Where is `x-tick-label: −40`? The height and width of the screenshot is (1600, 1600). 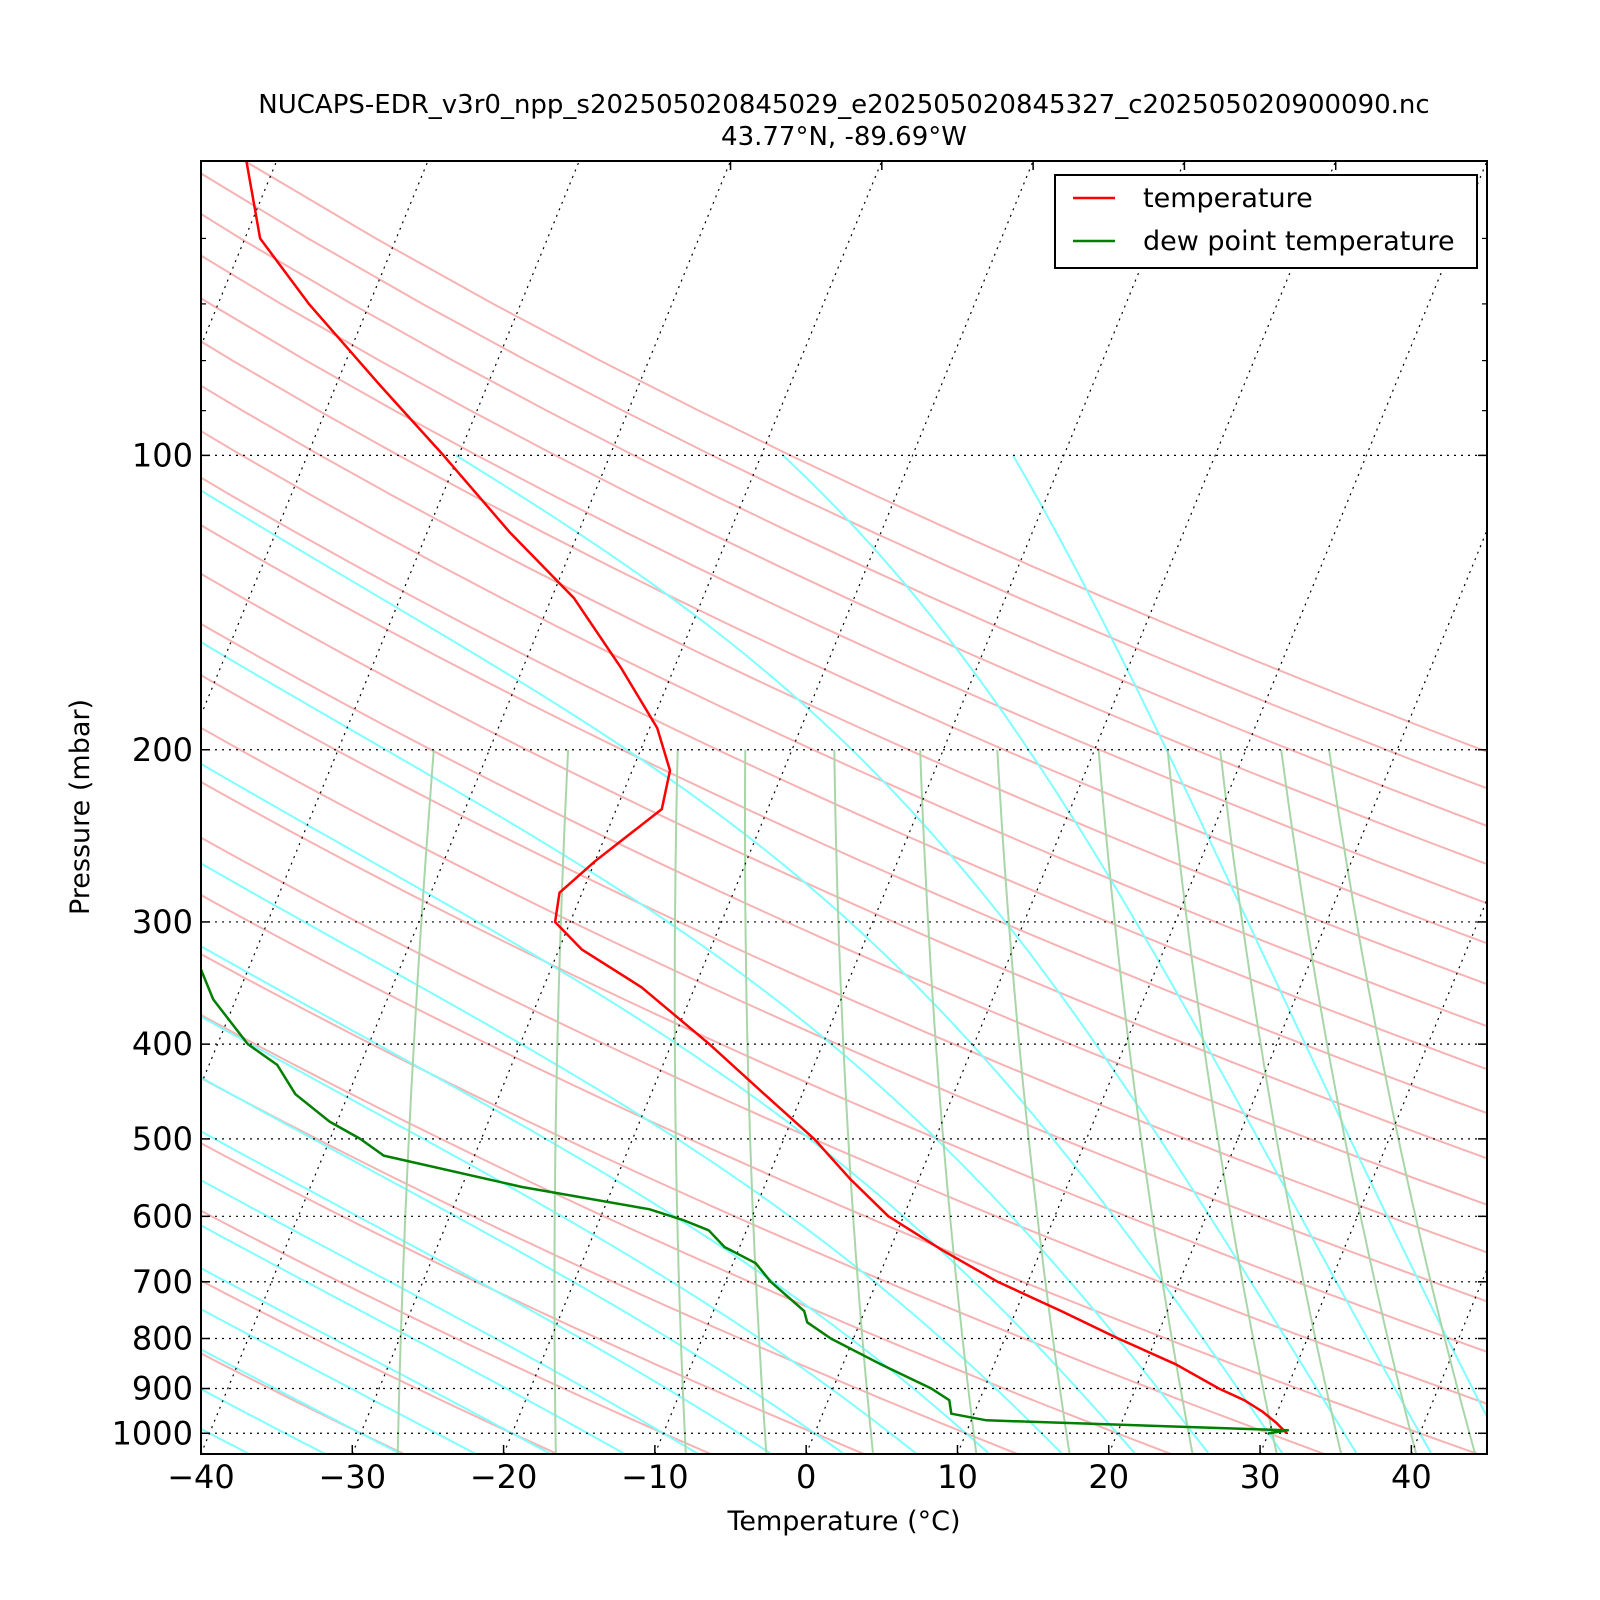 x-tick-label: −40 is located at coordinates (201, 1477).